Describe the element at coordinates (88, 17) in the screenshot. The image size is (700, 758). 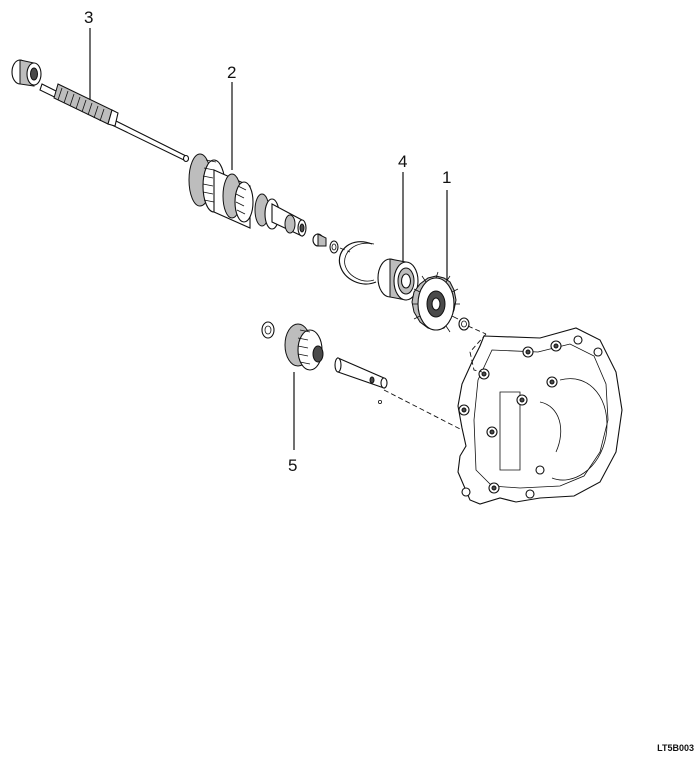
I see `callout-3: 3` at that location.